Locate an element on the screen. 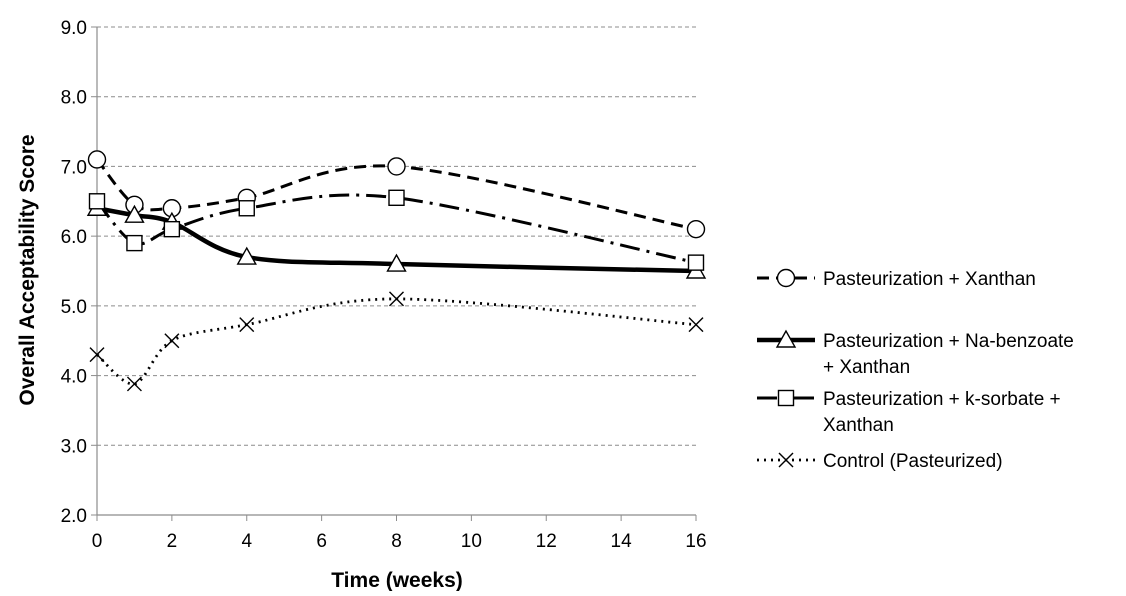 The width and height of the screenshot is (1126, 596). y-tick-label: 7.0 is located at coordinates (74, 167).